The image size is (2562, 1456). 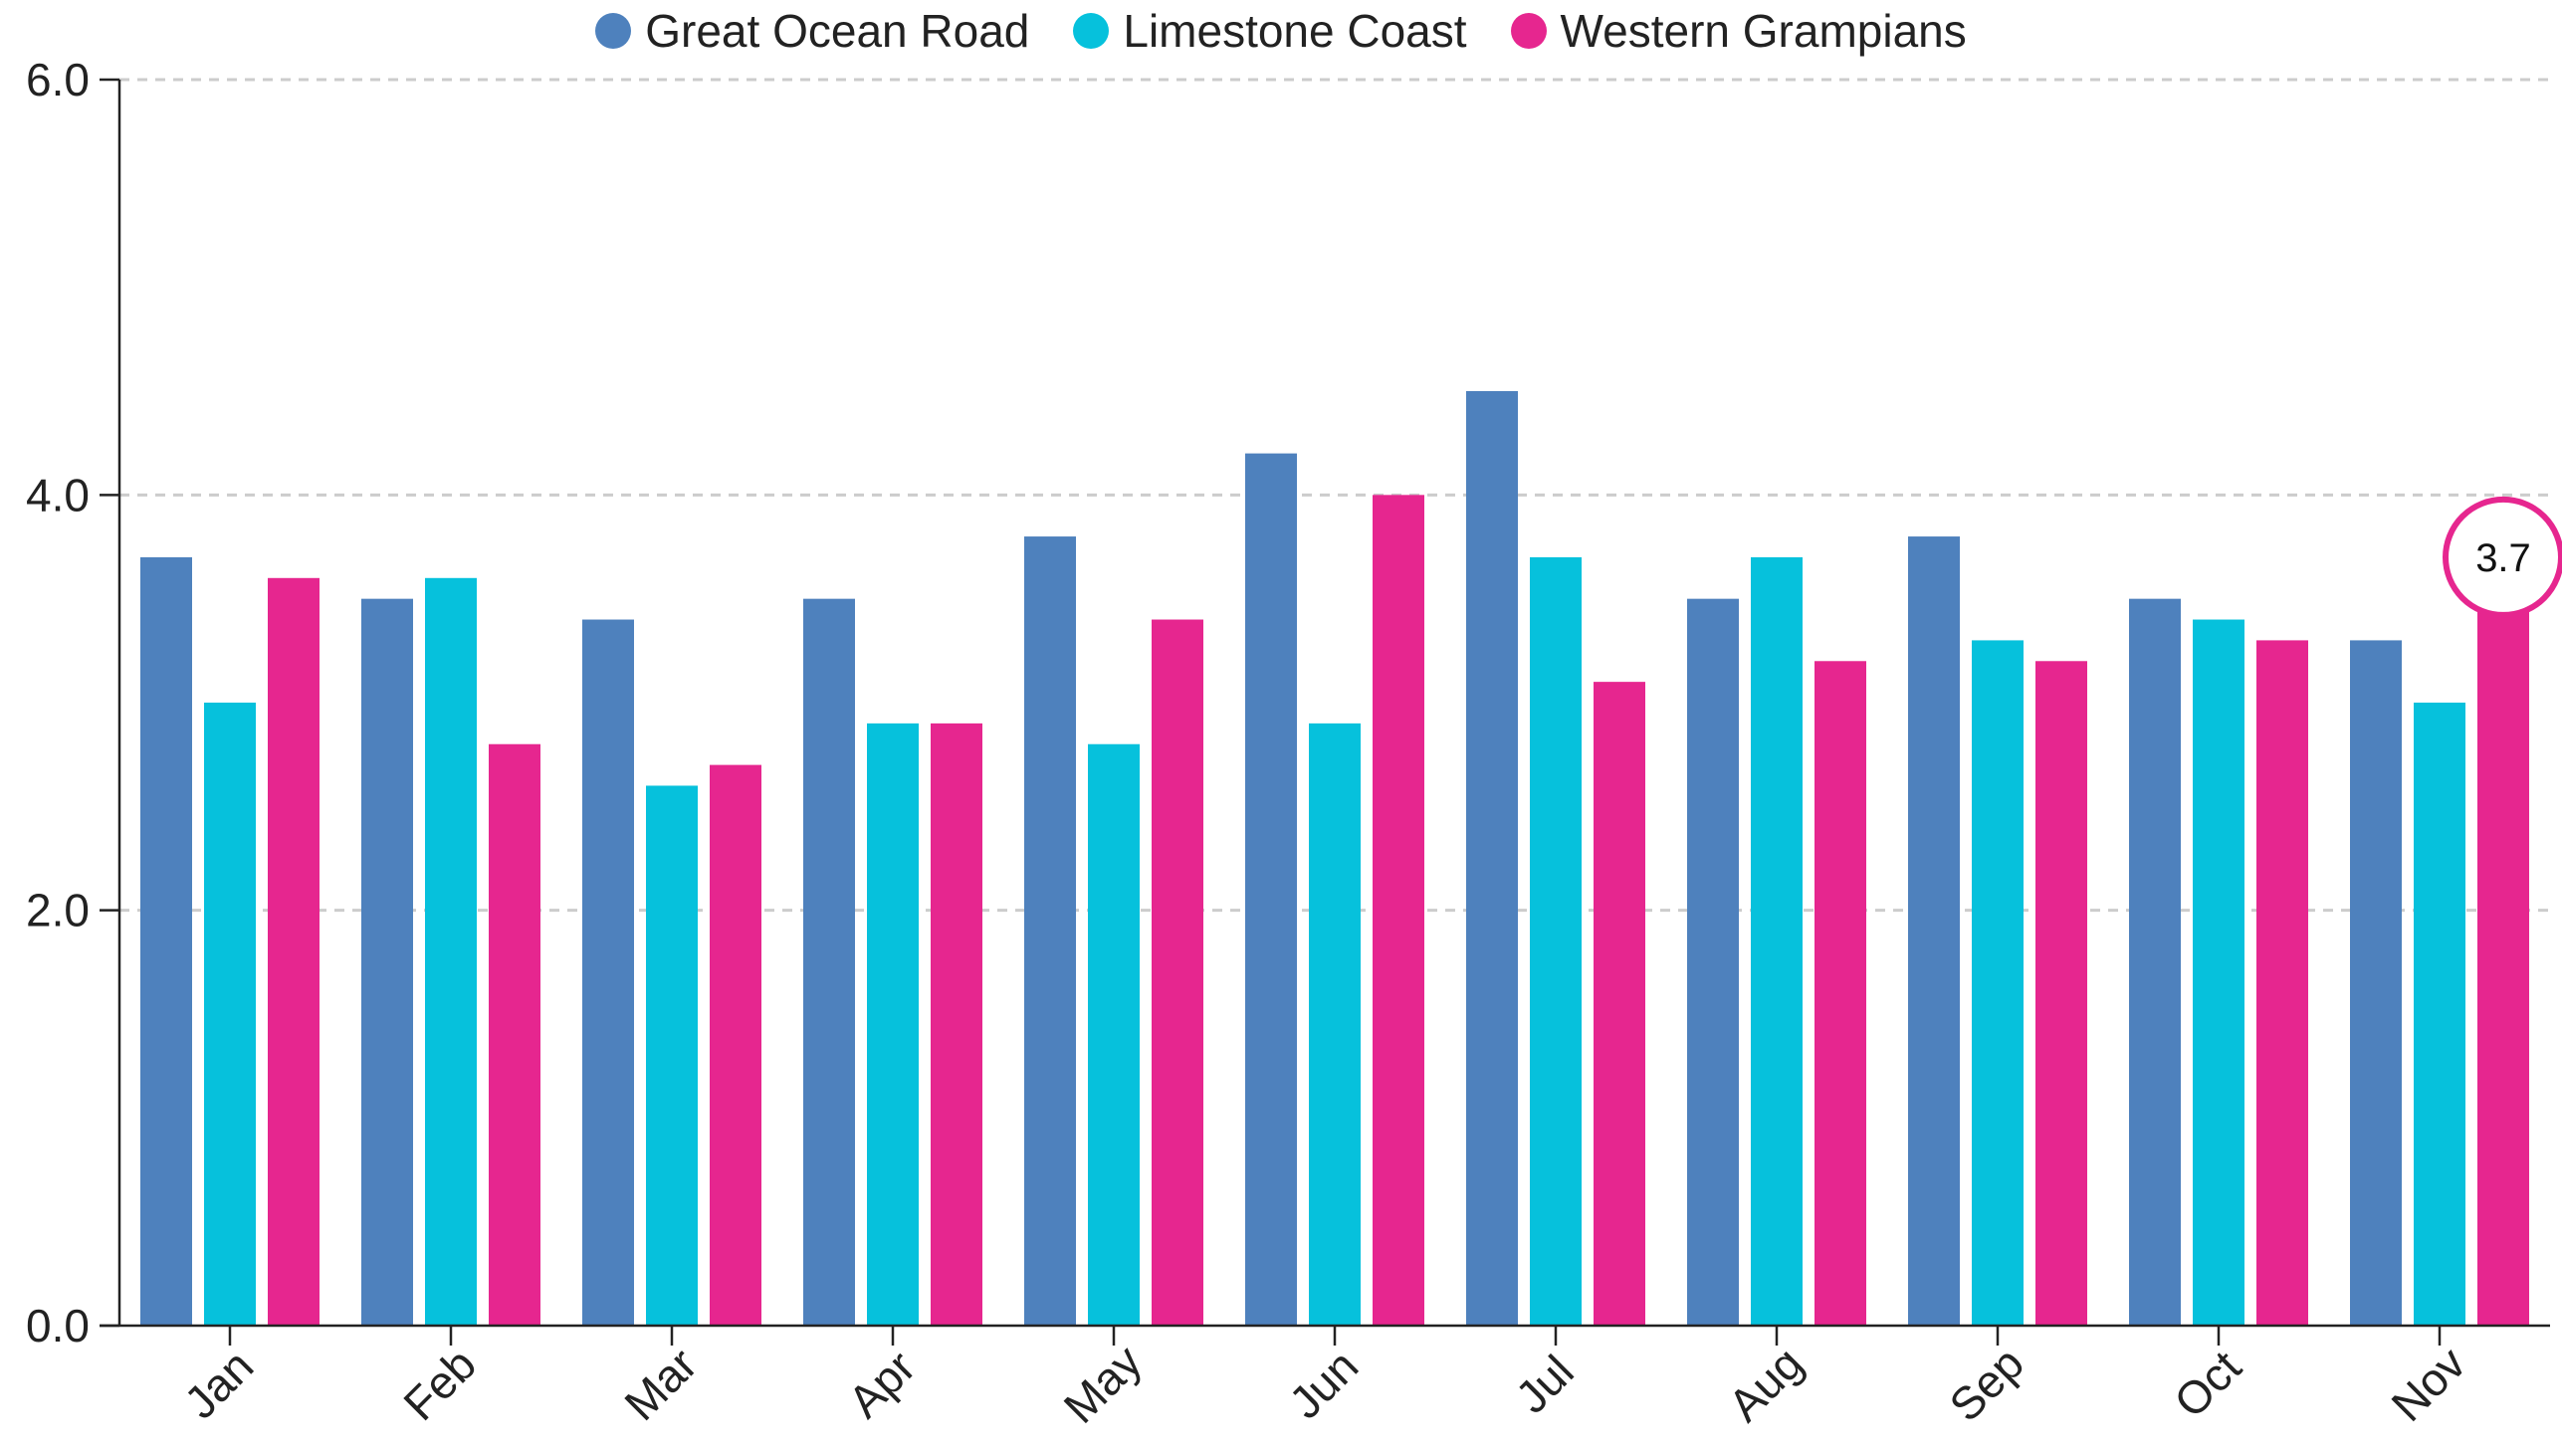 What do you see at coordinates (2428, 1384) in the screenshot?
I see `x-tick-label: Nov` at bounding box center [2428, 1384].